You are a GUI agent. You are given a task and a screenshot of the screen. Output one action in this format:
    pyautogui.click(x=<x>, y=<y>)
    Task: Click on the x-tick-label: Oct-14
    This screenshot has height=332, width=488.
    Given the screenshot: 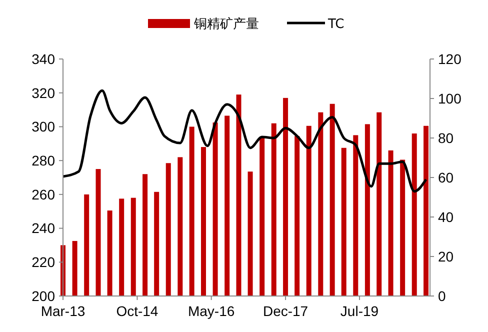 What is the action you would take?
    pyautogui.click(x=137, y=311)
    